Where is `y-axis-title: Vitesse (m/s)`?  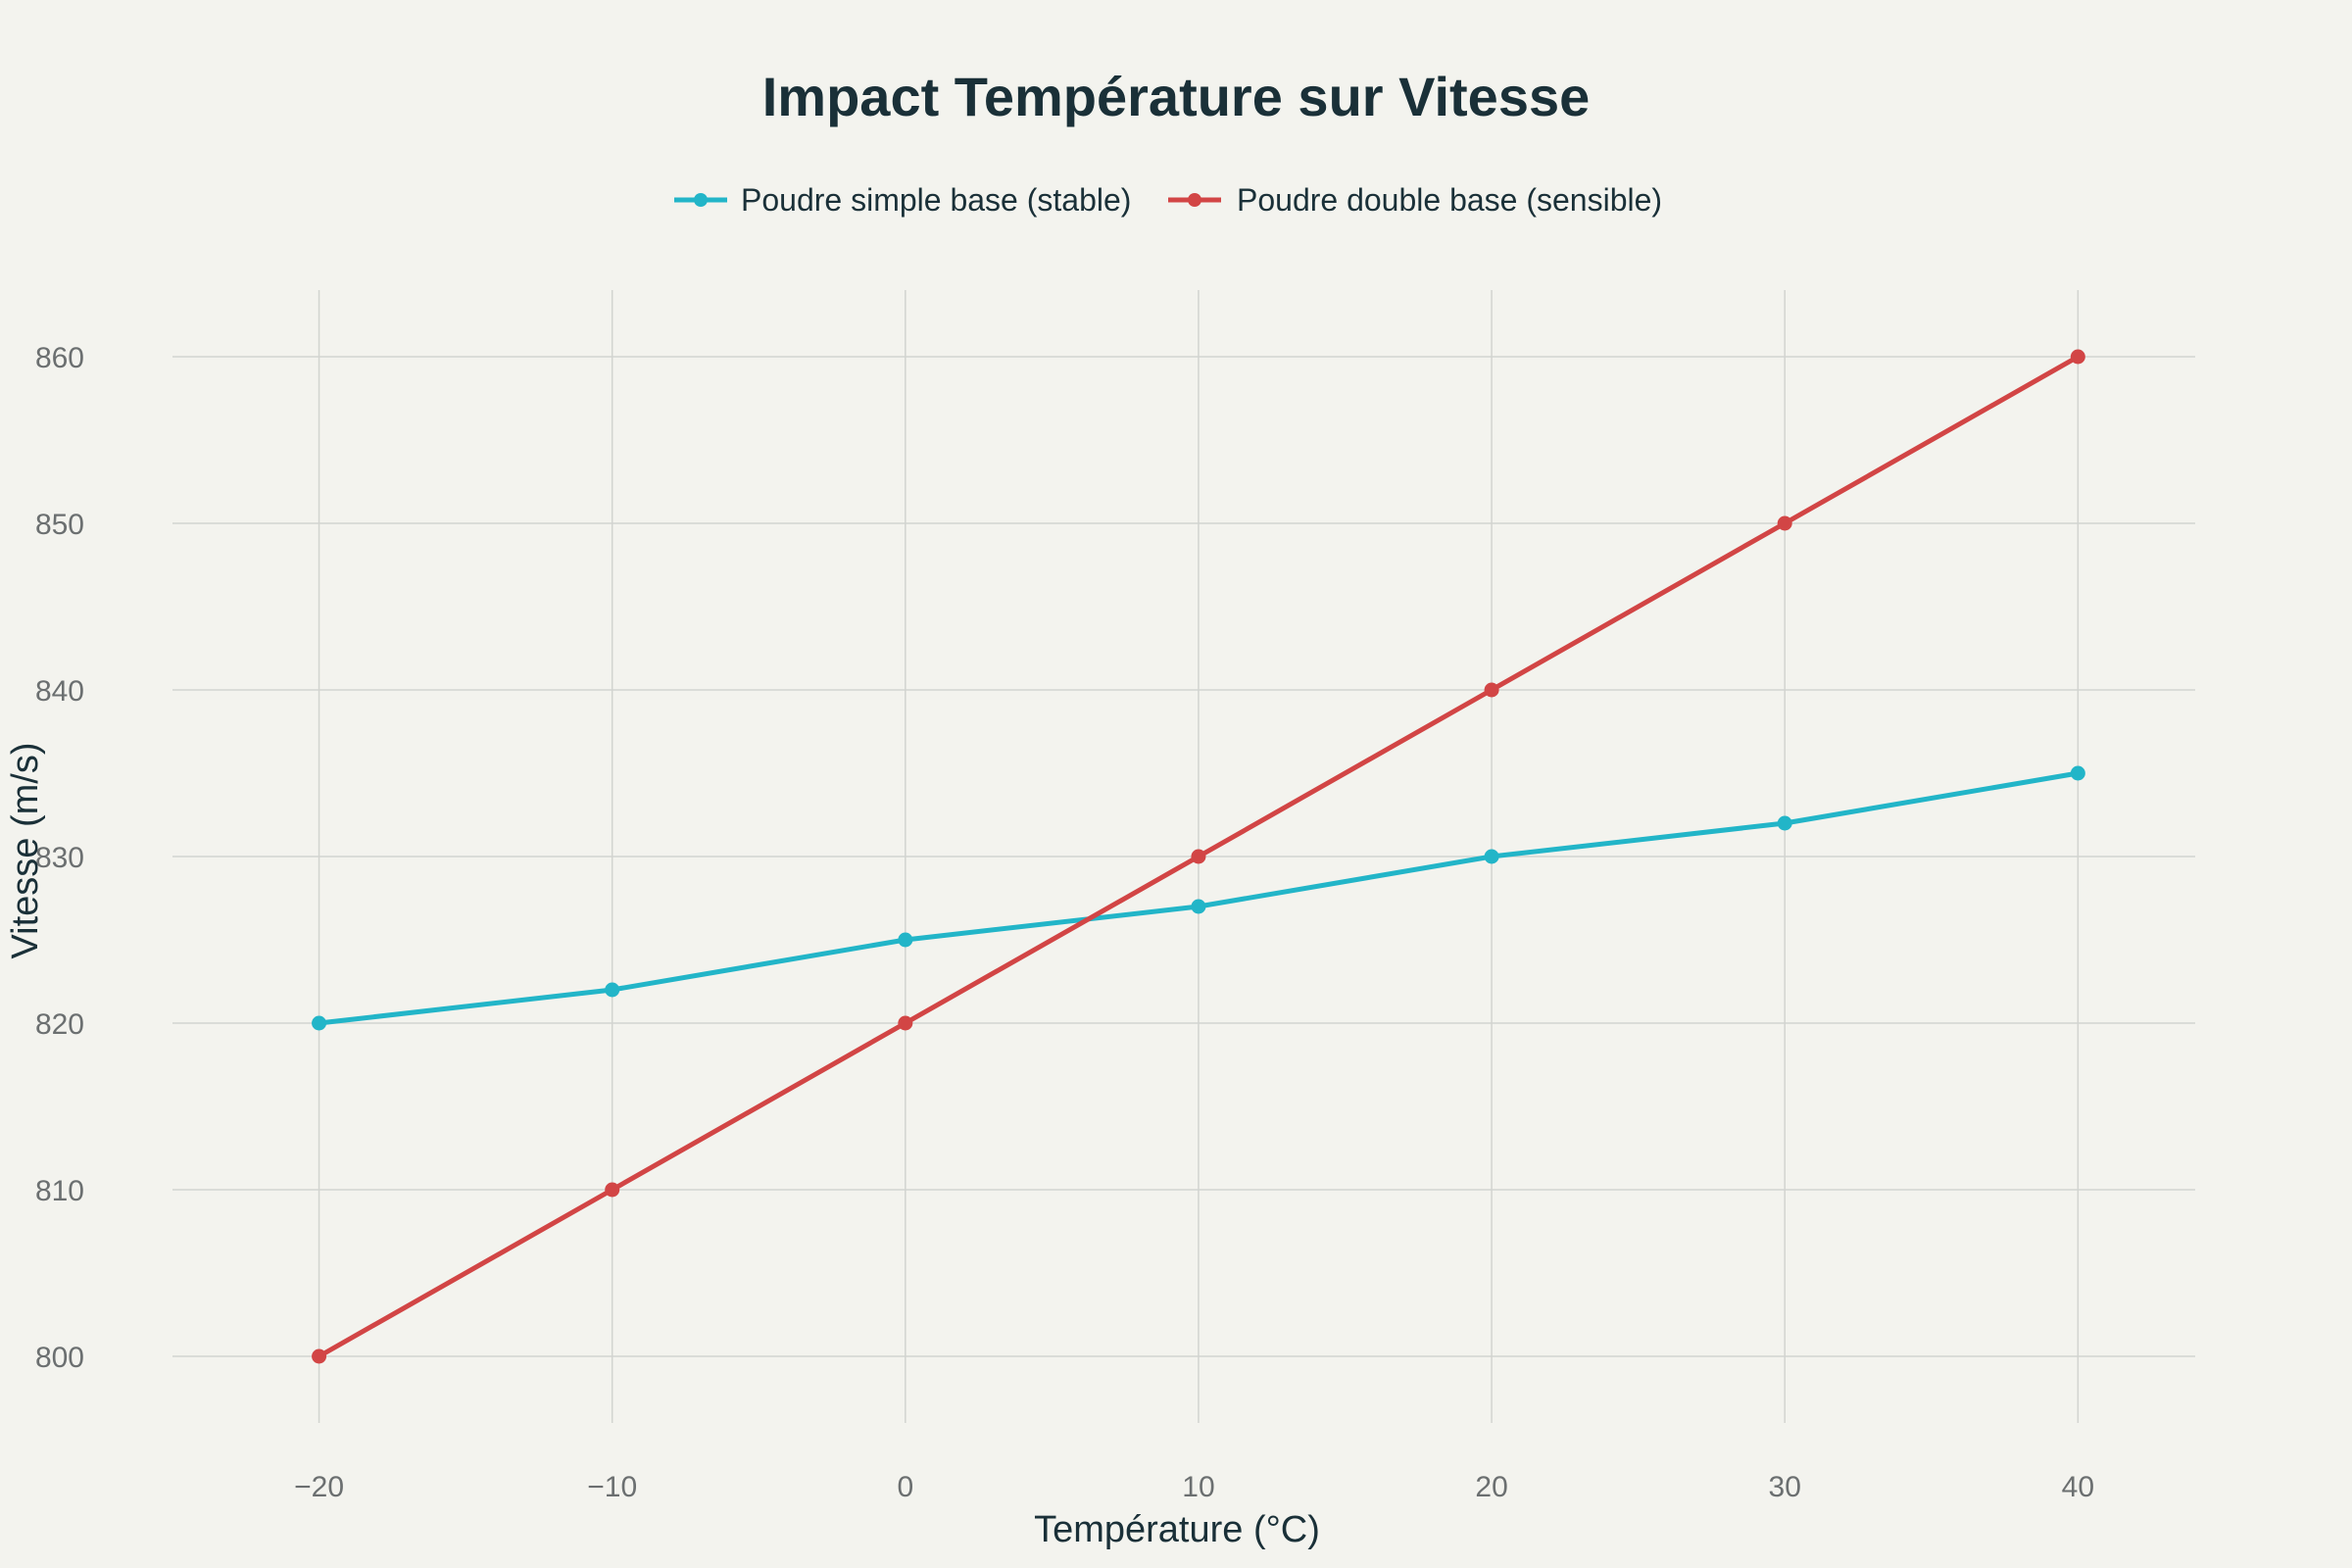
y-axis-title: Vitesse (m/s) is located at coordinates (25, 850).